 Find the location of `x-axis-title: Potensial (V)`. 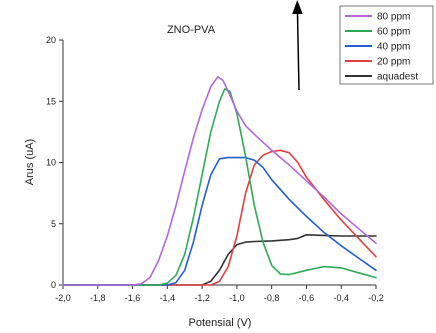

x-axis-title: Potensial (V) is located at coordinates (220, 323).